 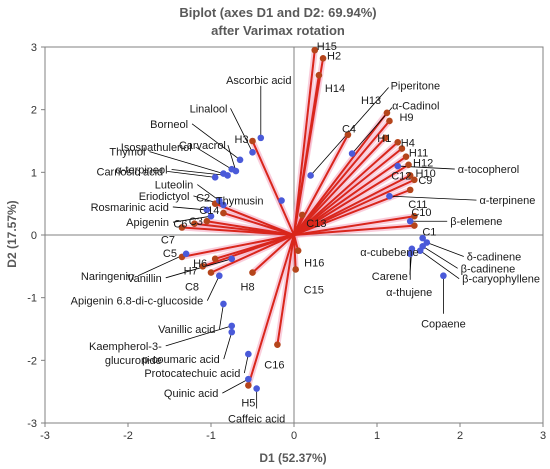 What do you see at coordinates (182, 227) in the screenshot?
I see `point-c7` at bounding box center [182, 227].